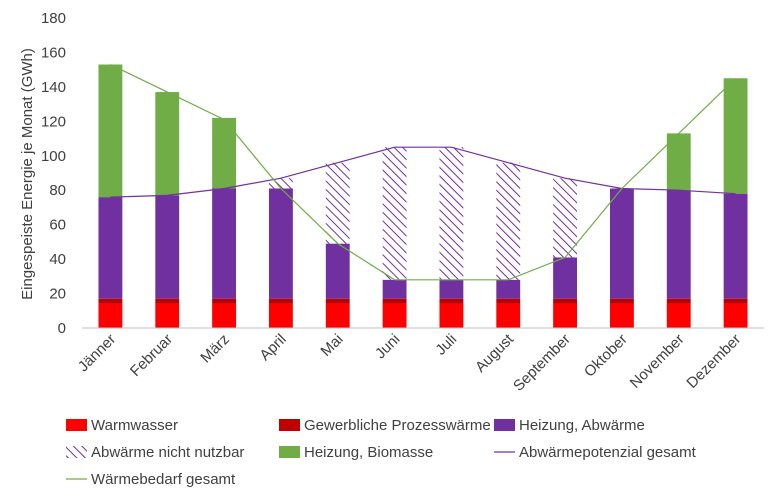 The width and height of the screenshot is (774, 501). I want to click on x-tick-label: Juli, so click(446, 345).